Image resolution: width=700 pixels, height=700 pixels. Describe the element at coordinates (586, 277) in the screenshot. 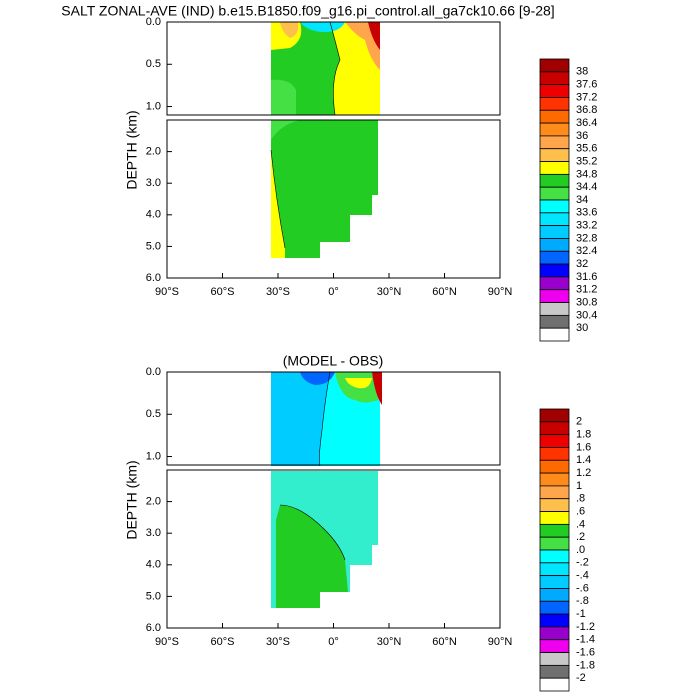

I see `colorbar-label: 31.6` at that location.